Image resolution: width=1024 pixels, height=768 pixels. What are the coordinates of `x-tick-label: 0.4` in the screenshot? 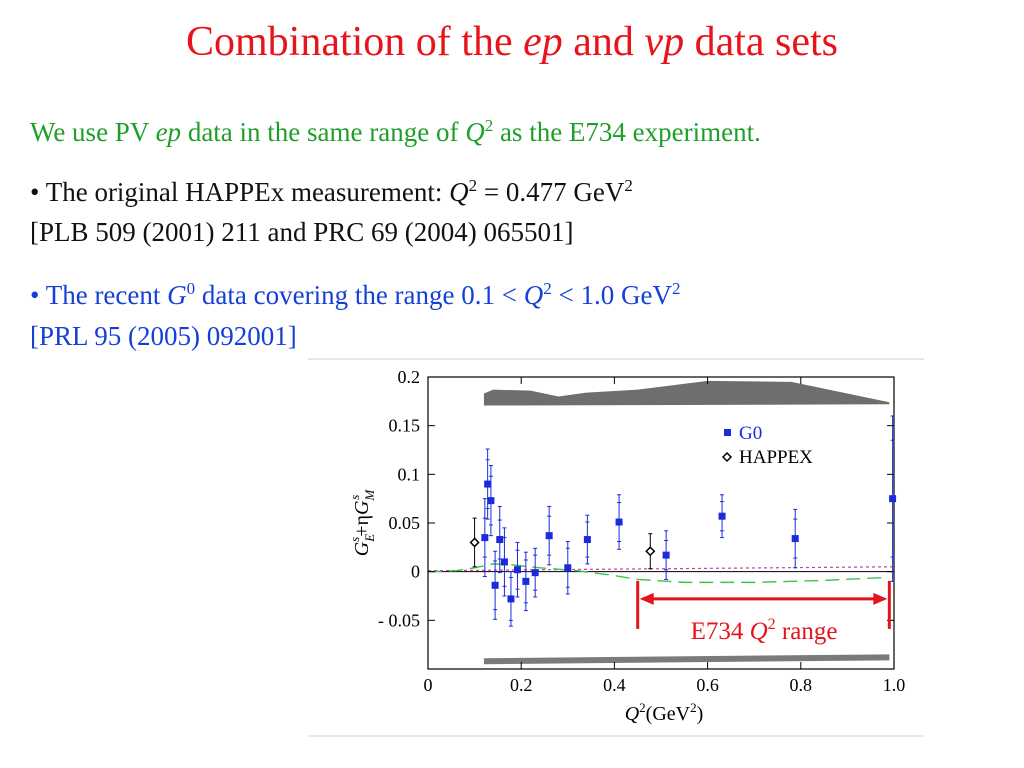 It's located at (614, 685).